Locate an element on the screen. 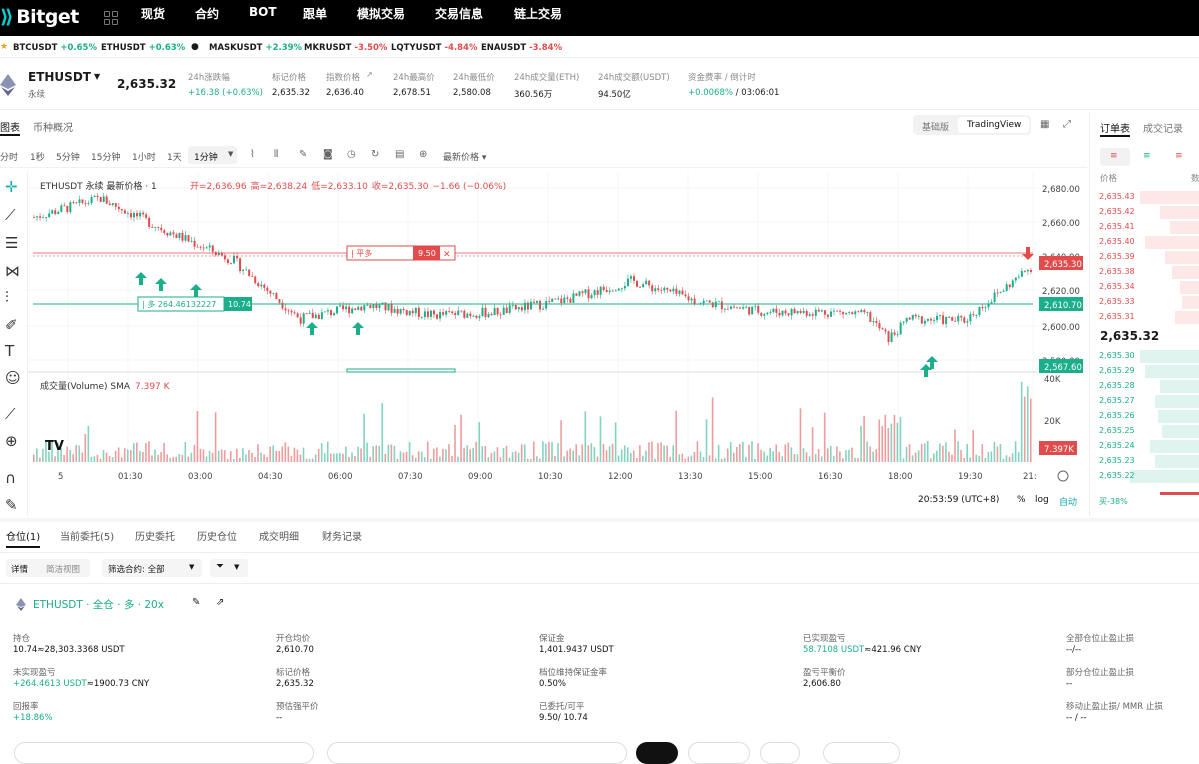  nav-onchain: 链上交易 is located at coordinates (538, 14).